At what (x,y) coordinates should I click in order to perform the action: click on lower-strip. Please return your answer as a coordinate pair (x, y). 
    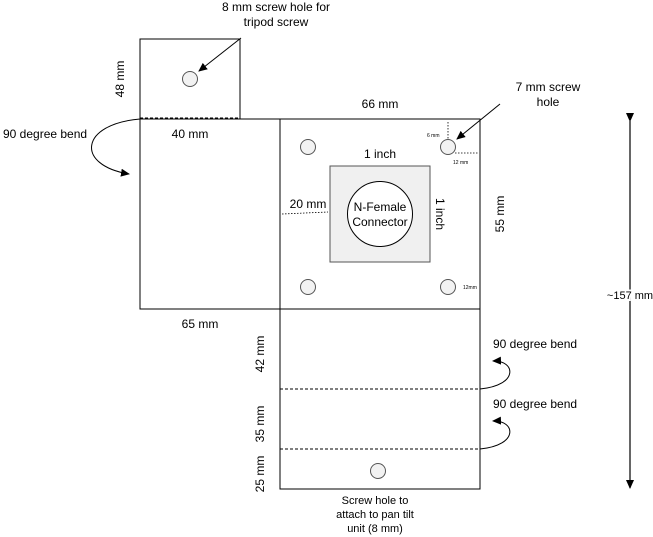
    Looking at the image, I should click on (380, 399).